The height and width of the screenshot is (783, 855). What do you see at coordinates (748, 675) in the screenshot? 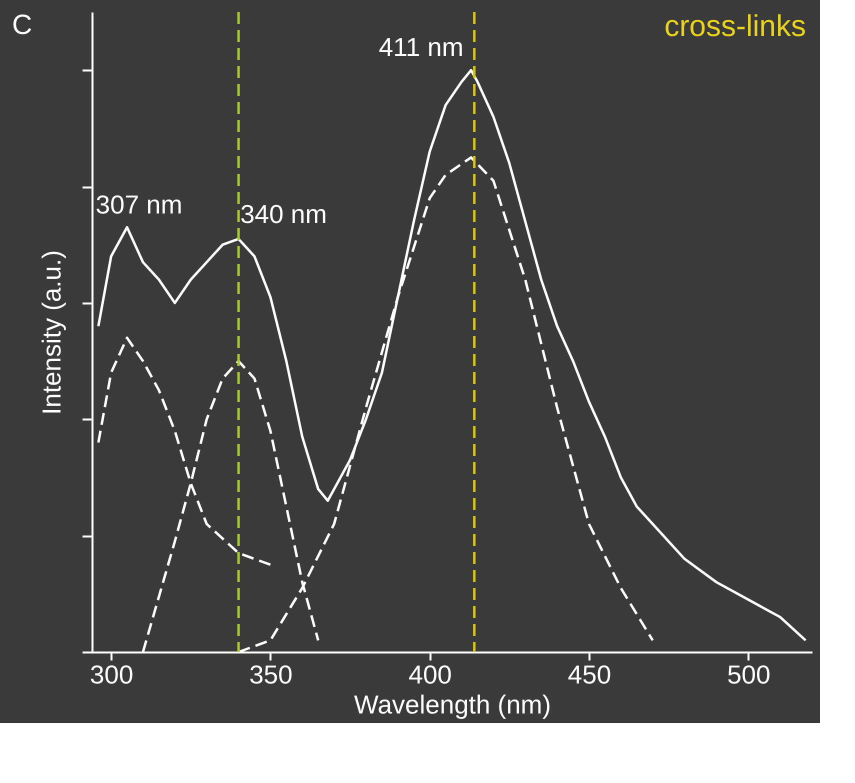
I see `x-tick-label: 500` at bounding box center [748, 675].